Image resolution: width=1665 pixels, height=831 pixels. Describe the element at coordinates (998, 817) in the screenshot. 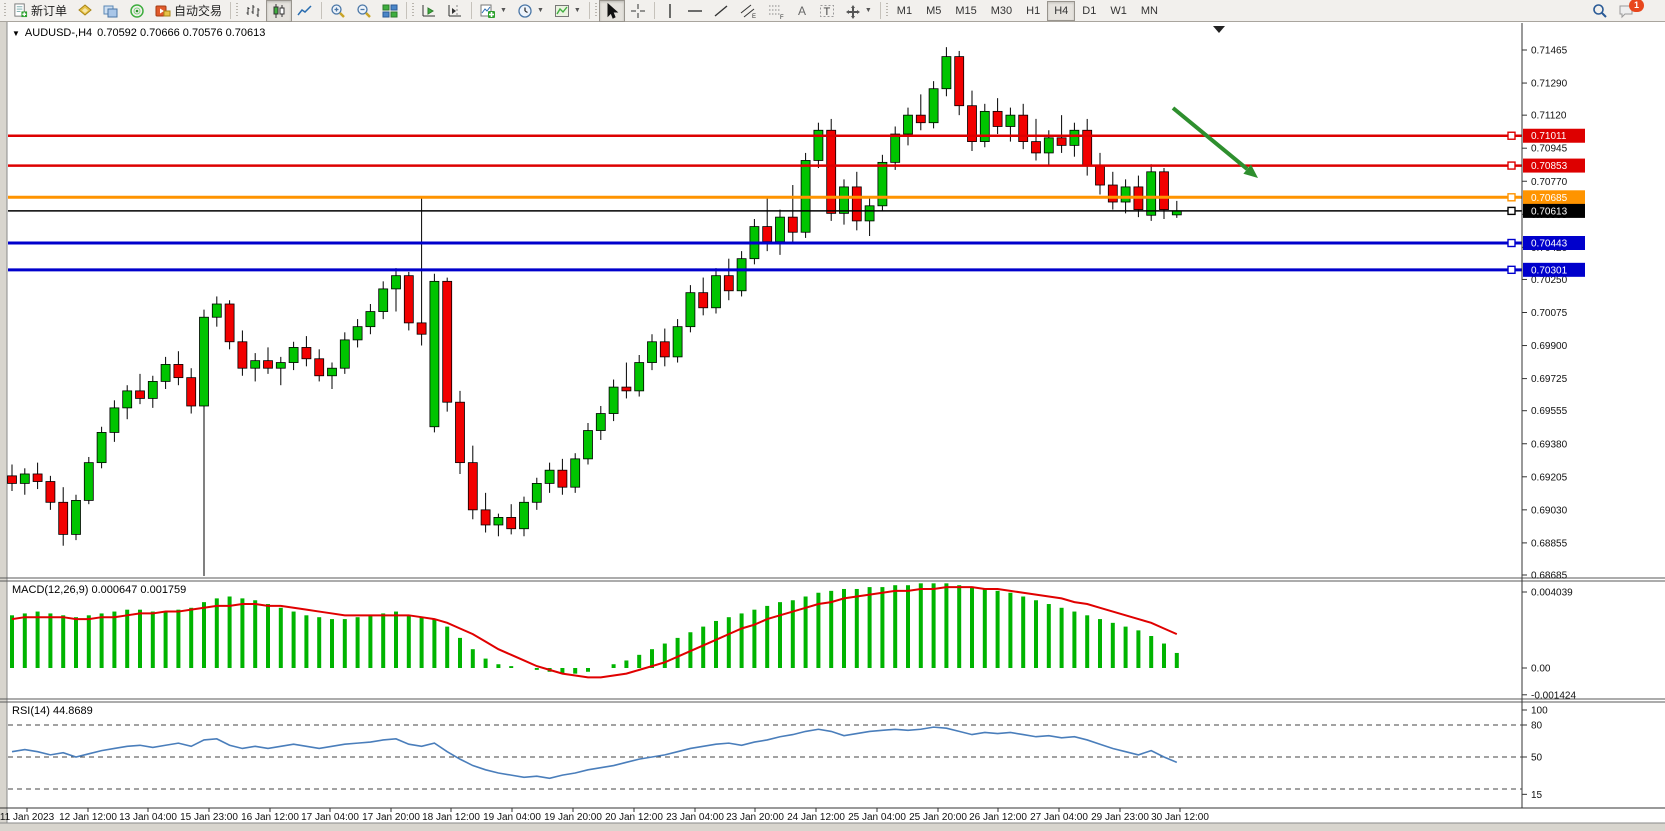

I see `time-tick-label: 26 Jan 12:00` at that location.